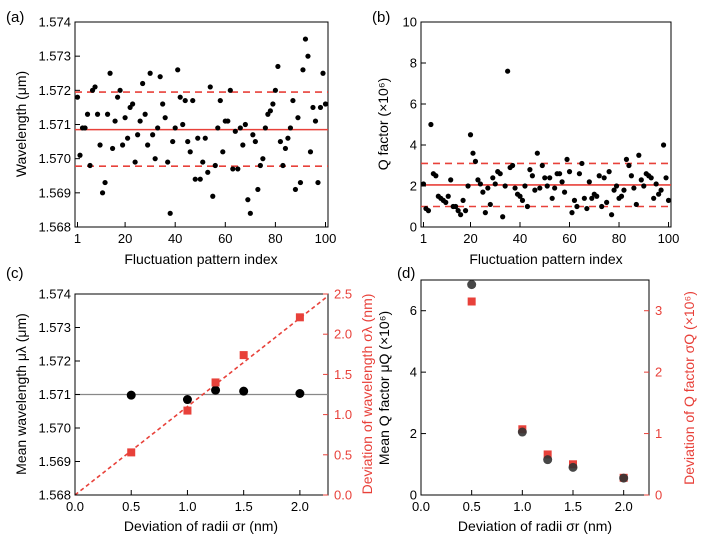 Image resolution: width=708 pixels, height=542 pixels. Describe the element at coordinates (410, 22) in the screenshot. I see `panel-b-ytick-label: 10` at that location.